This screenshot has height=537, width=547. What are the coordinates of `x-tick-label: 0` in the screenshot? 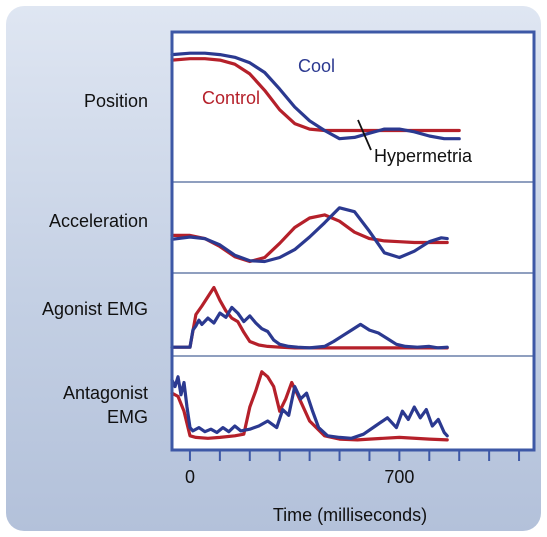 It's located at (190, 477).